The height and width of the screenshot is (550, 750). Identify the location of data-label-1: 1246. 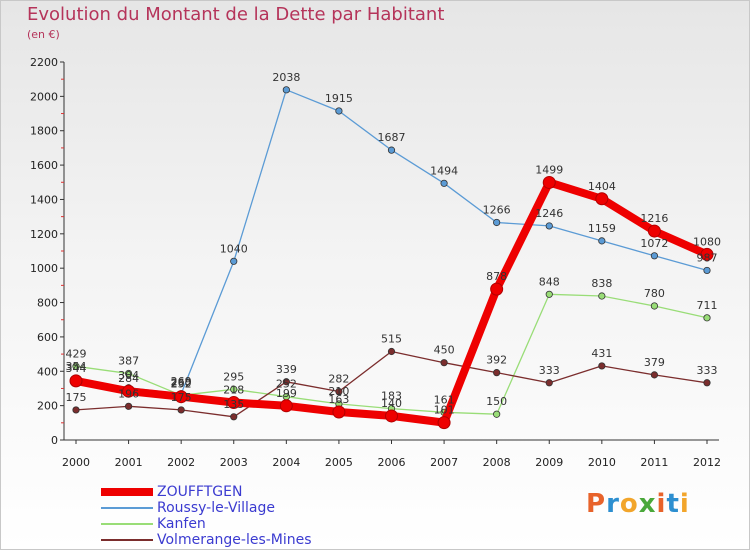
(549, 213).